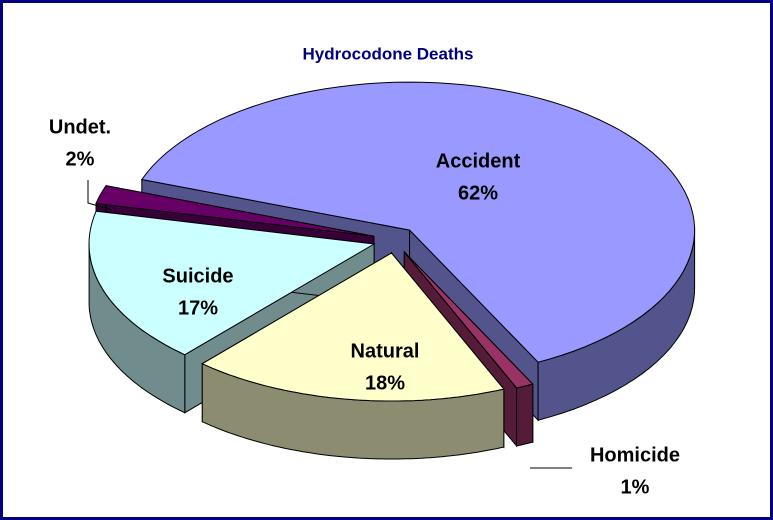 The image size is (773, 520). I want to click on slice-label-name: Accident, so click(478, 161).